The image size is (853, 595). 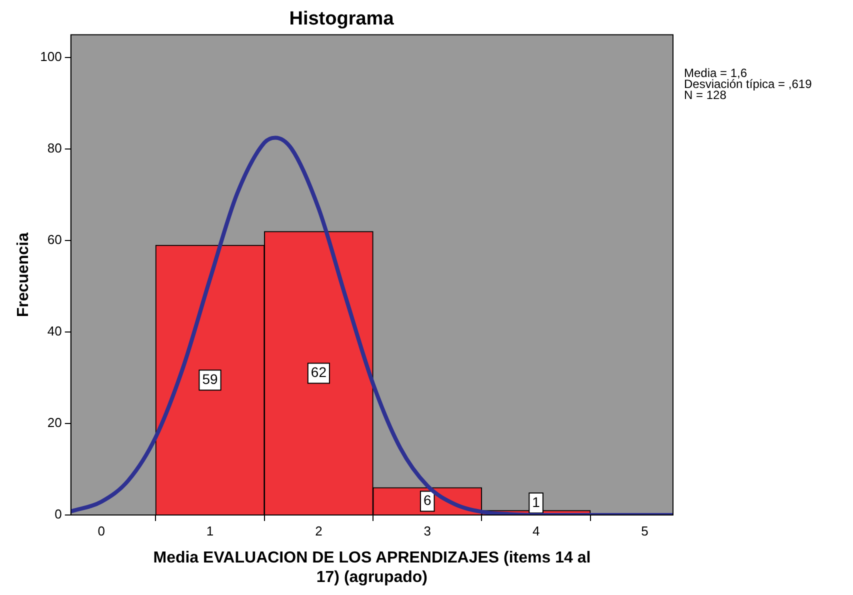 I want to click on y-tick-label: 100, so click(x=51, y=56).